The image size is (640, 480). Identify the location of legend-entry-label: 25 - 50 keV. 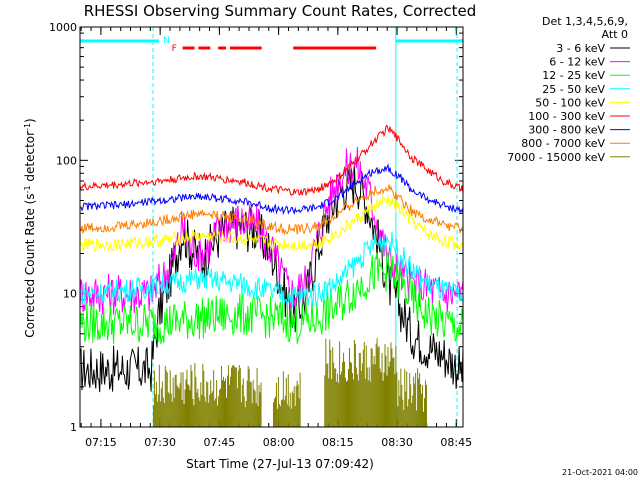
(573, 89).